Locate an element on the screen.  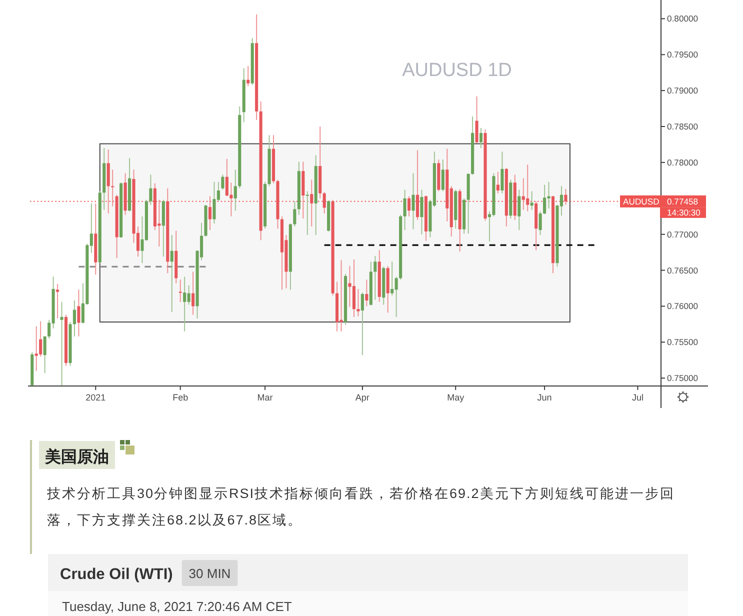
text: 技术分析工具30分钟图显示RSI技术指标倾向看跌，若价格在69.2美元下方则短线可能进一步回落，下方支撑关注68.2以及67.8区域。 is located at coordinates (360, 507).